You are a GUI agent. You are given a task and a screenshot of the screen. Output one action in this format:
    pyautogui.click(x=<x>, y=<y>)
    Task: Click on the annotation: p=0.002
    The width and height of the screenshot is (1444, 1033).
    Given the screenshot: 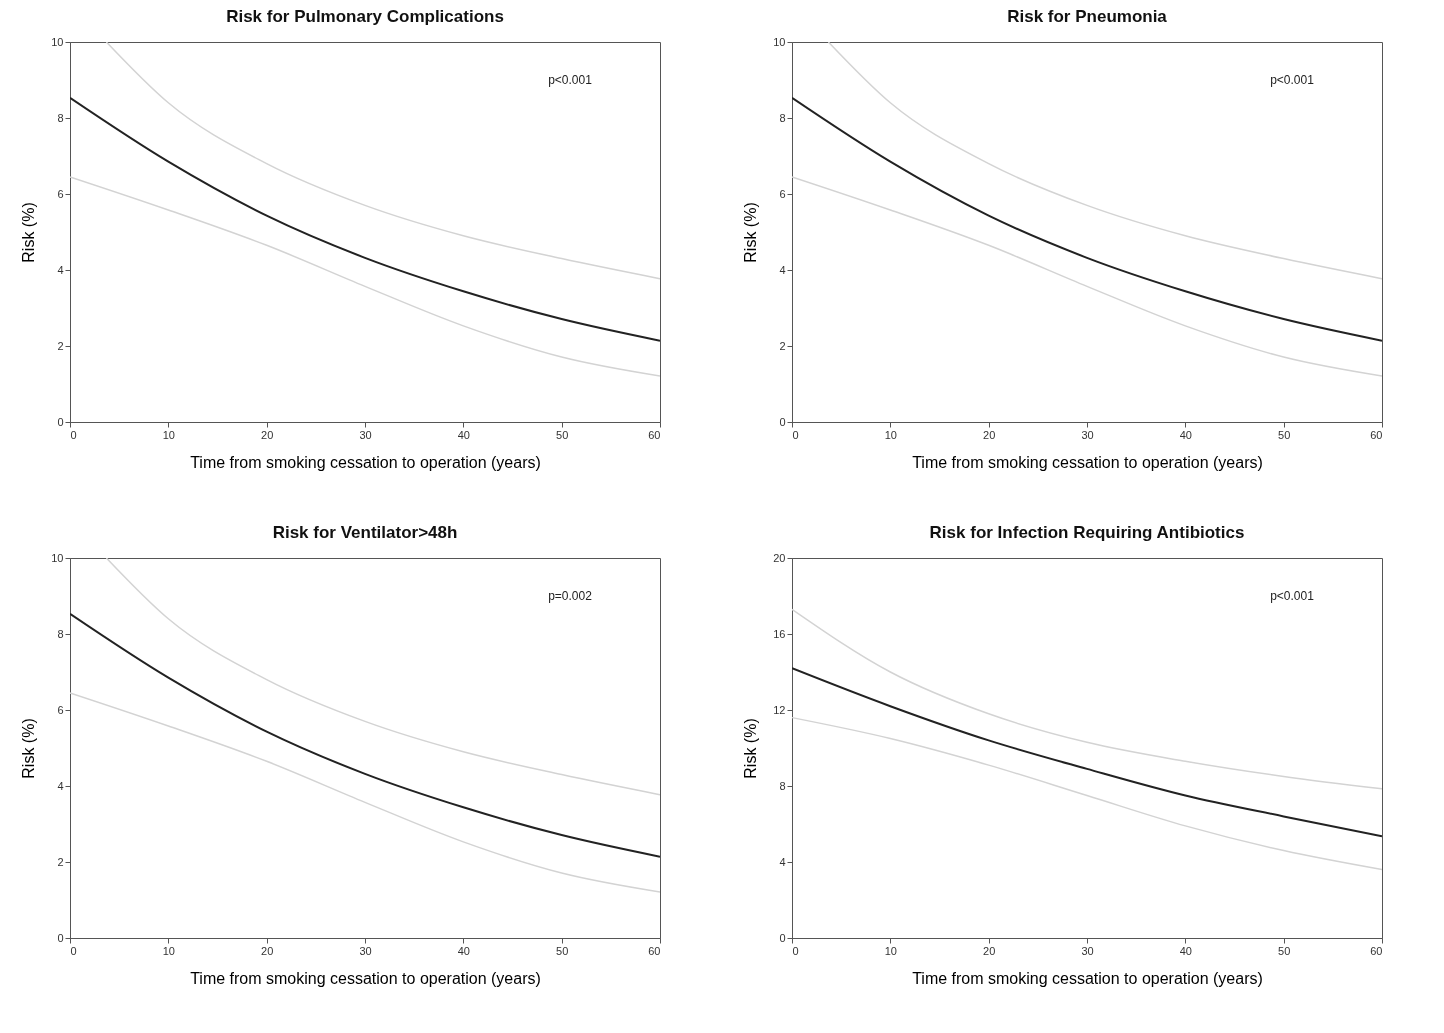 What is the action you would take?
    pyautogui.click(x=570, y=596)
    